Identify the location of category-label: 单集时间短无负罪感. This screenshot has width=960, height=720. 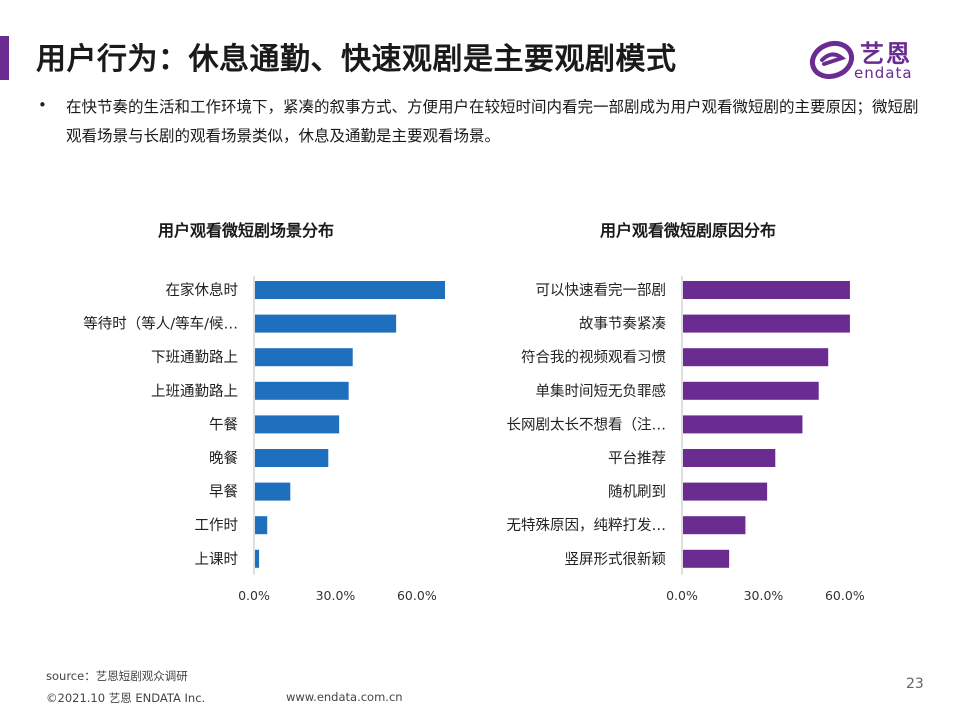
(601, 391).